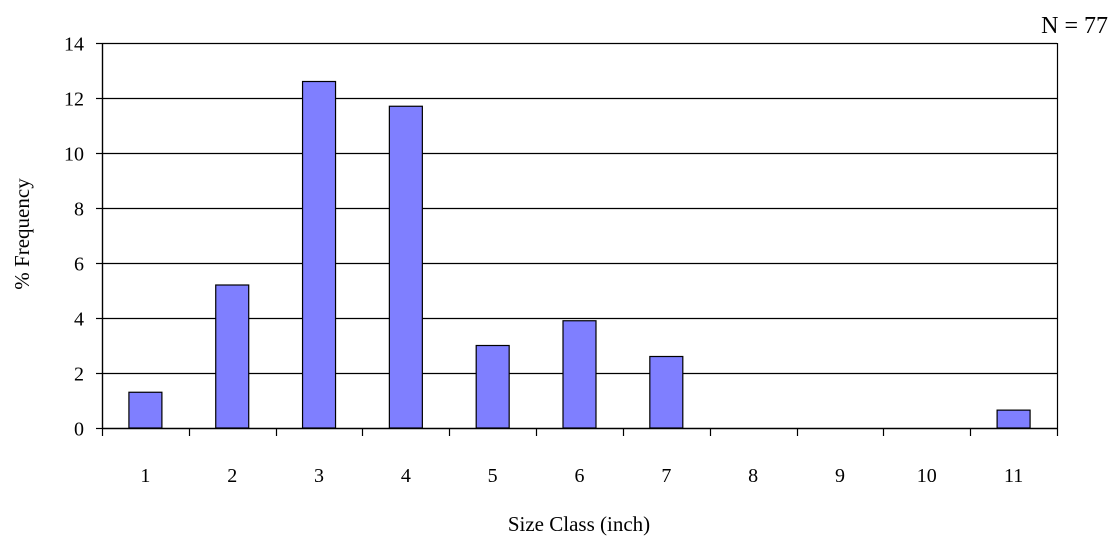 The height and width of the screenshot is (546, 1113). What do you see at coordinates (753, 476) in the screenshot?
I see `x-tick-label-8: 8` at bounding box center [753, 476].